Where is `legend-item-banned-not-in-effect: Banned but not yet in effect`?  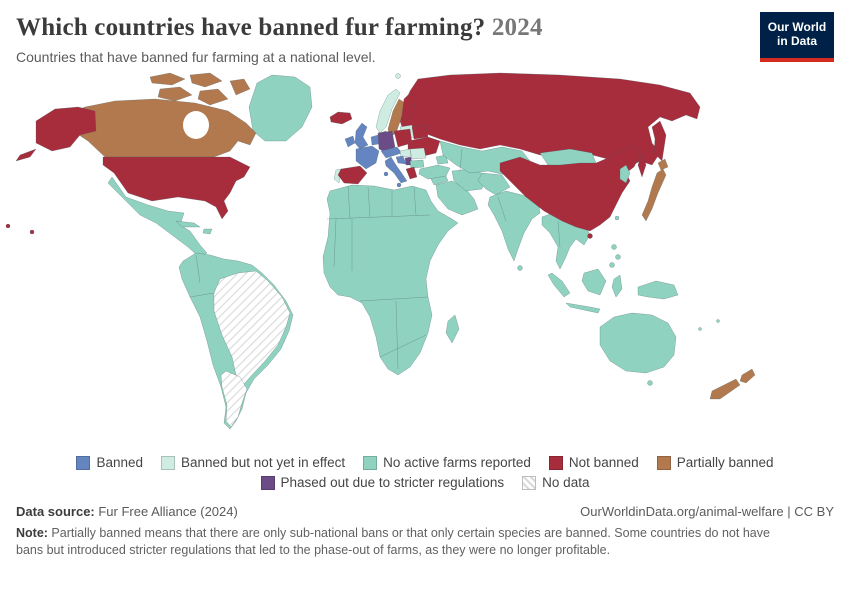
legend-item-banned-not-in-effect: Banned but not yet in effect is located at coordinates (253, 462).